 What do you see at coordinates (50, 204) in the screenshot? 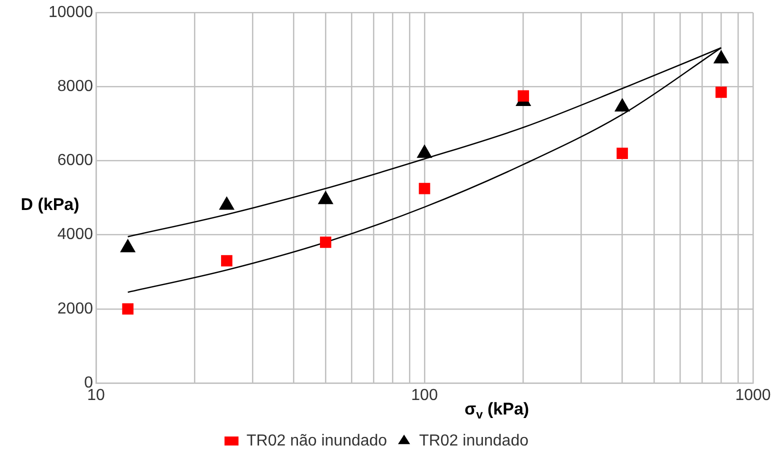
I see `y-axis-title: D (kPa)` at bounding box center [50, 204].